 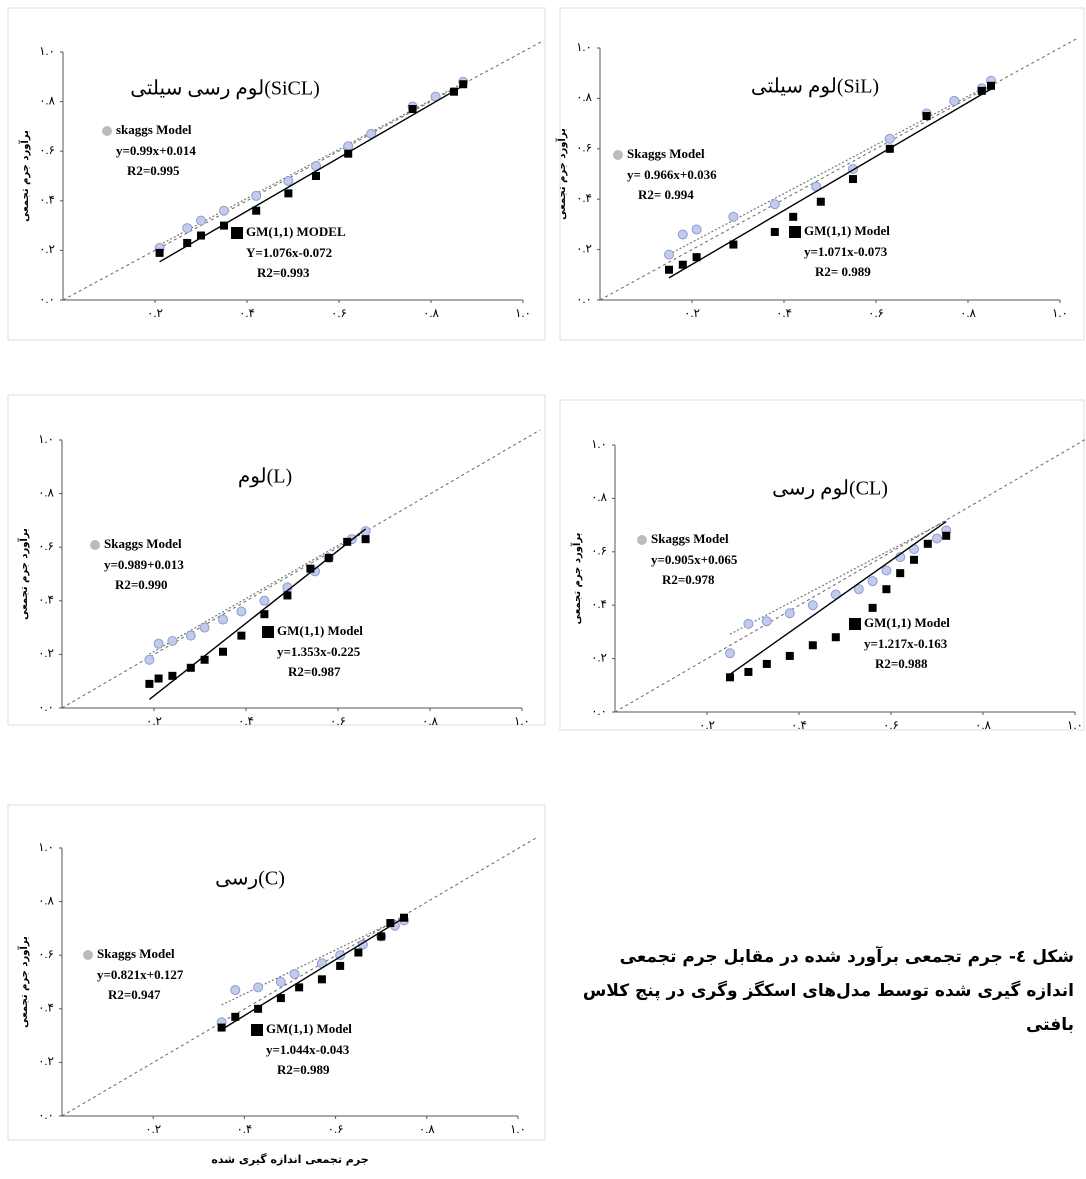 I want to click on x-tick-label: ٠.۴, so click(x=247, y=313).